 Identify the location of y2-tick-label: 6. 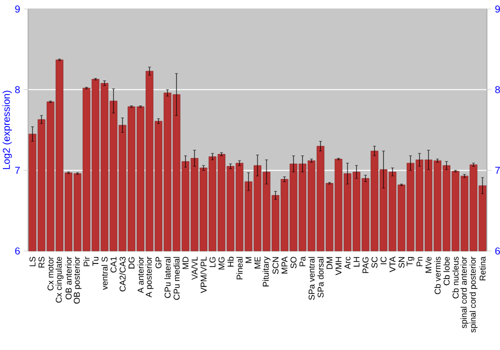
(497, 251).